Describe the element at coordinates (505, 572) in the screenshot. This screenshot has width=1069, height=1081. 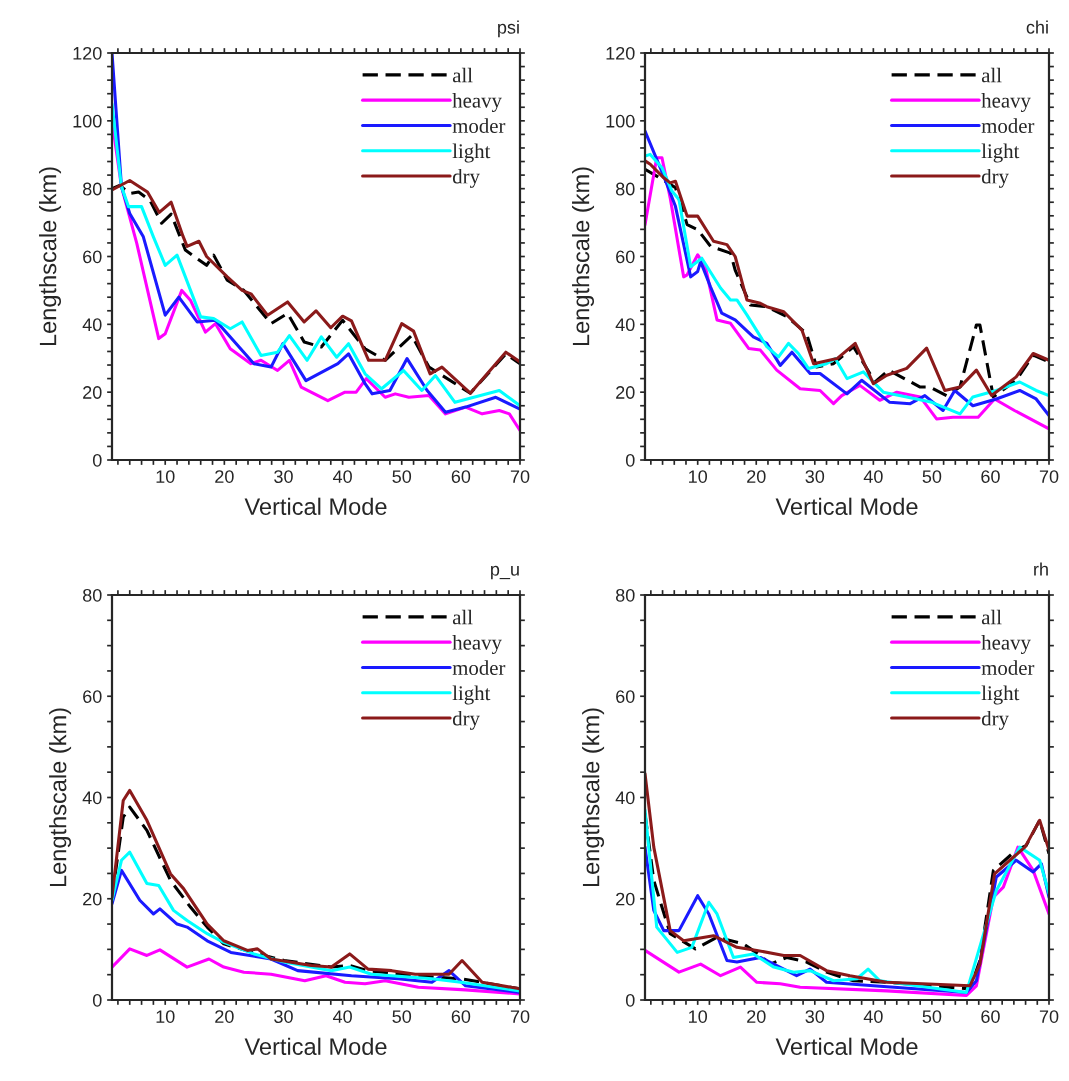
I see `chart-title: p_u` at that location.